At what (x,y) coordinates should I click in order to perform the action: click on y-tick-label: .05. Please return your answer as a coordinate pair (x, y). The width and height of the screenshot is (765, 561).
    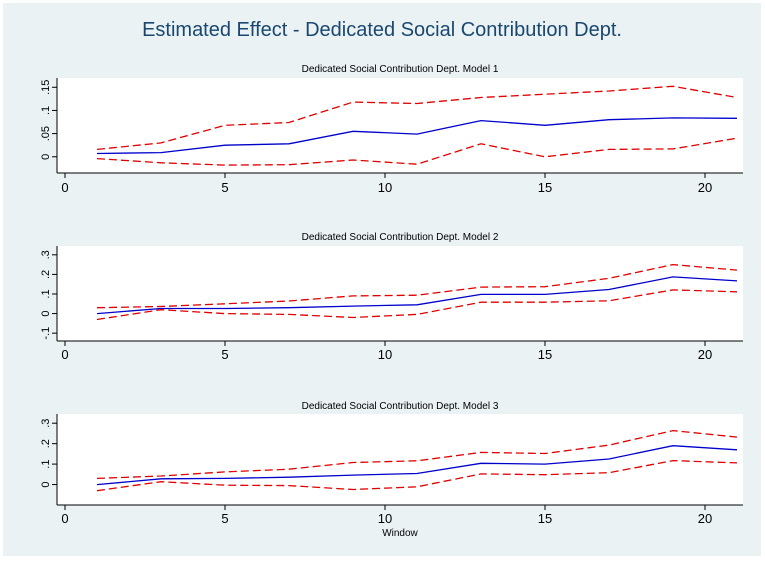
    Looking at the image, I should click on (46, 133).